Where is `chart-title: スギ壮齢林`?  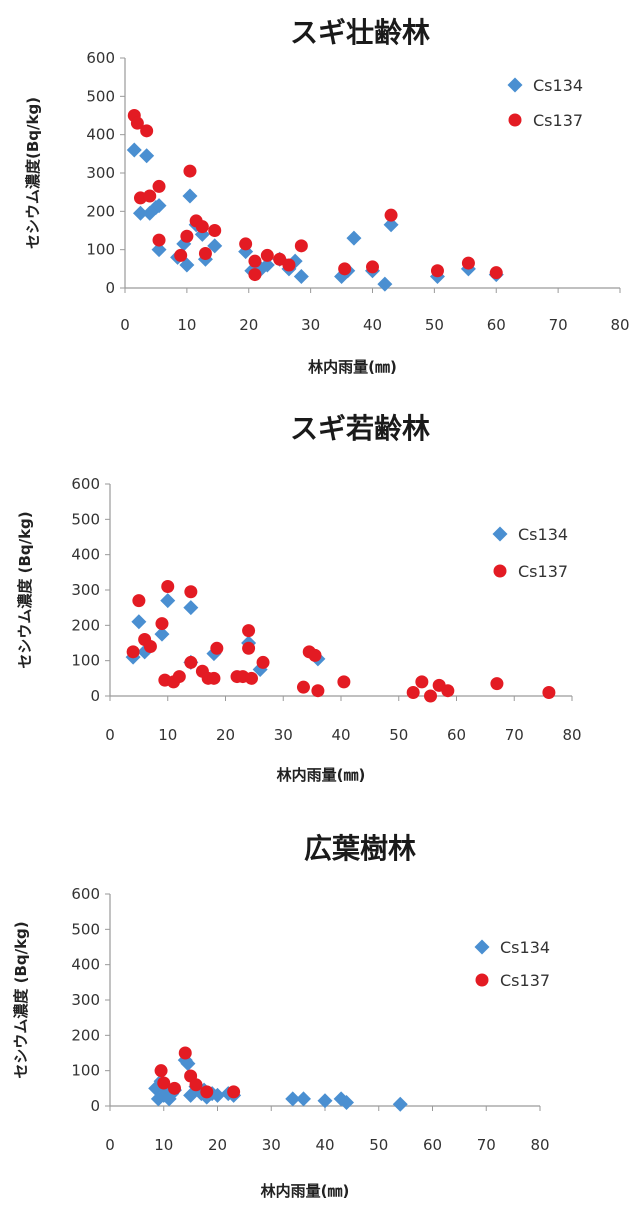 chart-title: スギ壮齢林 is located at coordinates (360, 32).